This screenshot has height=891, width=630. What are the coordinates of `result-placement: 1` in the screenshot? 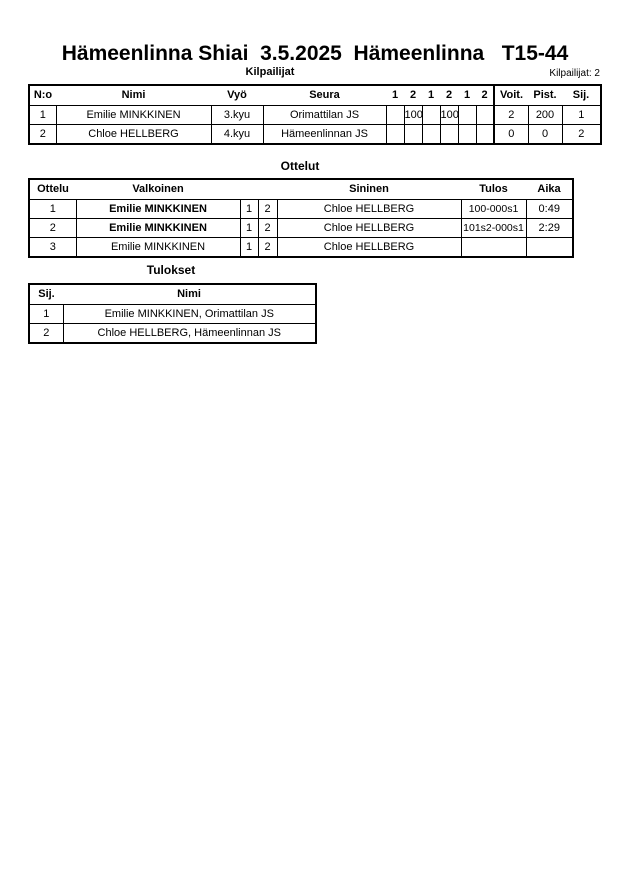 It's located at (46, 314).